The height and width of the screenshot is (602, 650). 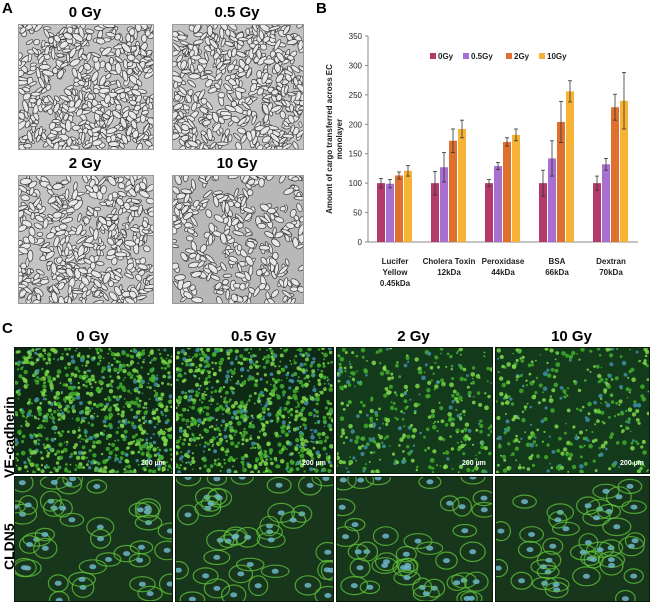 What do you see at coordinates (557, 56) in the screenshot?
I see `legend-label-10Gy: 10Gy` at bounding box center [557, 56].